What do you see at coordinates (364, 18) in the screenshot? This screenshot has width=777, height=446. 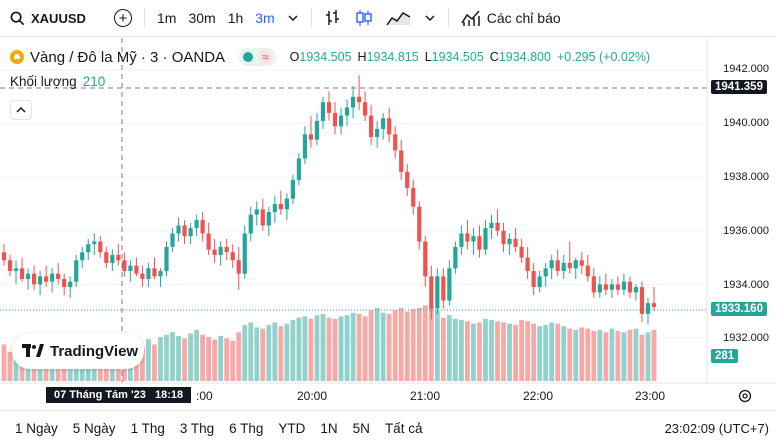 I see `candle-style-button` at bounding box center [364, 18].